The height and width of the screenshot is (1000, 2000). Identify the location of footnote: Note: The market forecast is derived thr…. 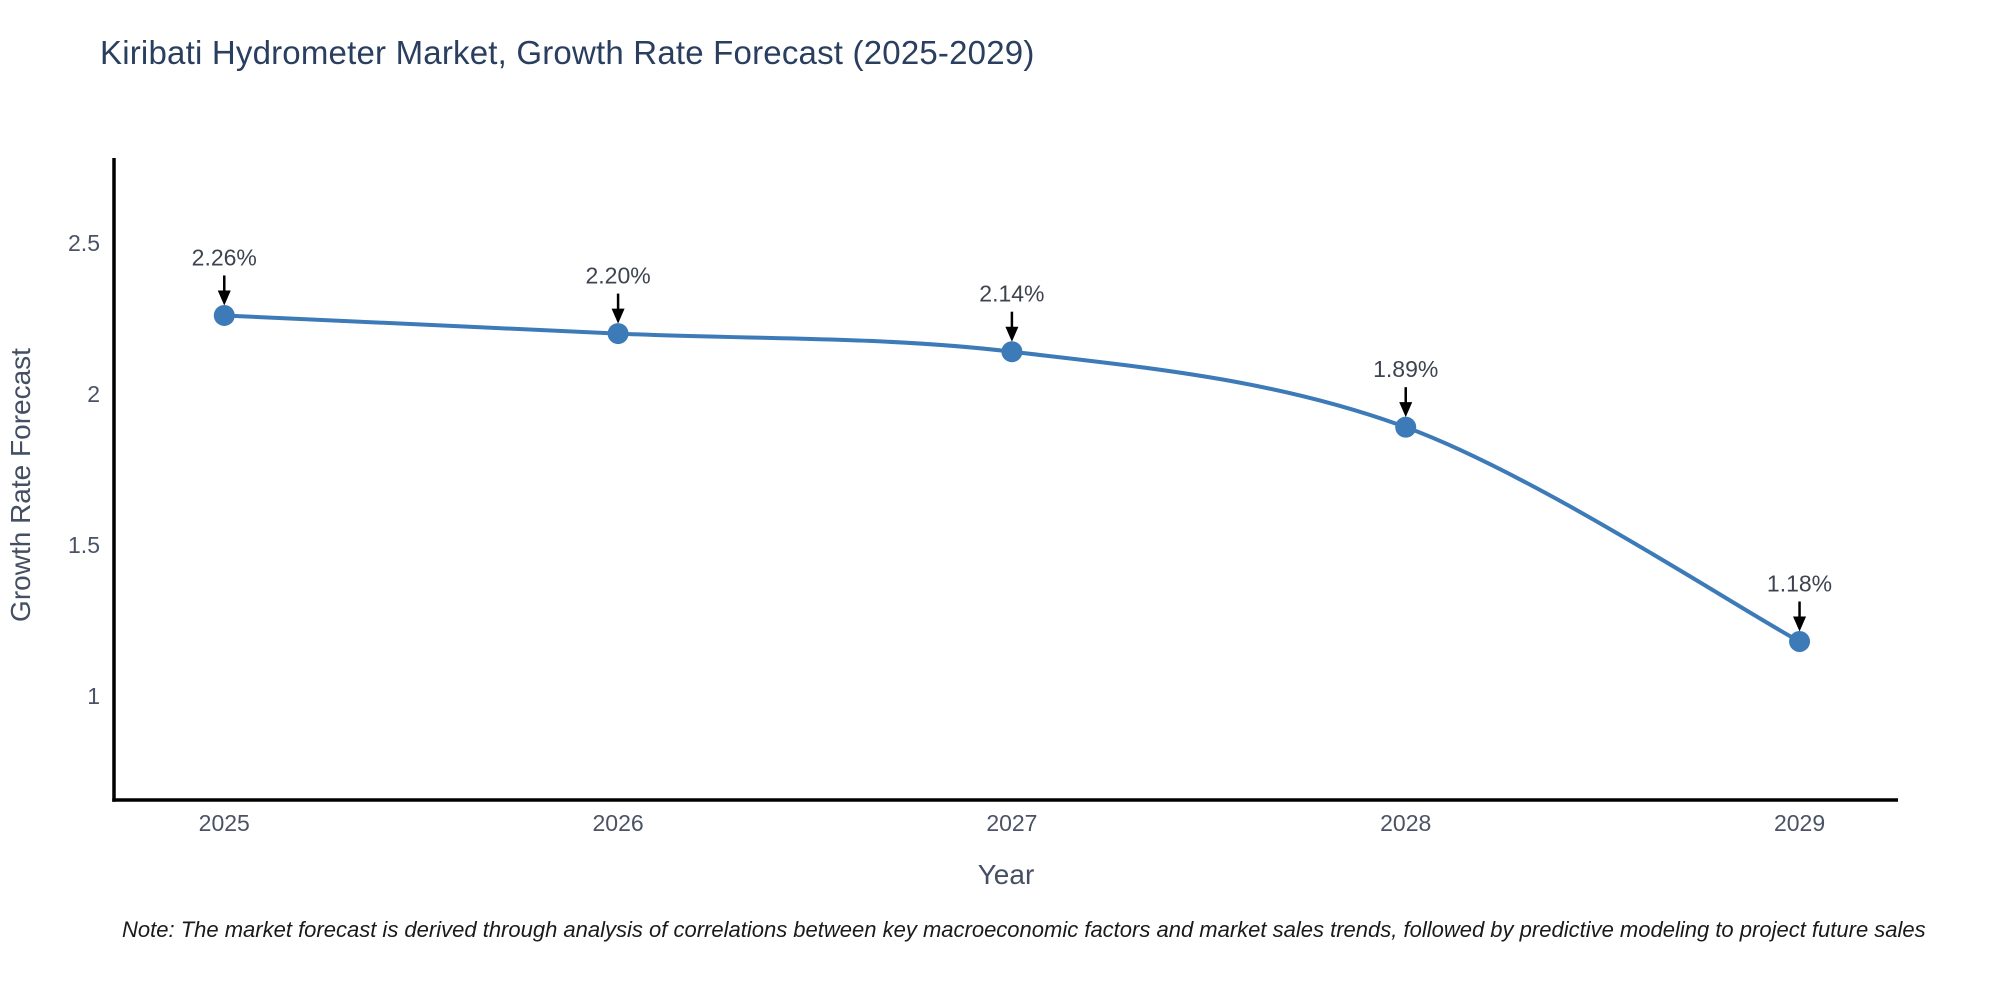
(1024, 929).